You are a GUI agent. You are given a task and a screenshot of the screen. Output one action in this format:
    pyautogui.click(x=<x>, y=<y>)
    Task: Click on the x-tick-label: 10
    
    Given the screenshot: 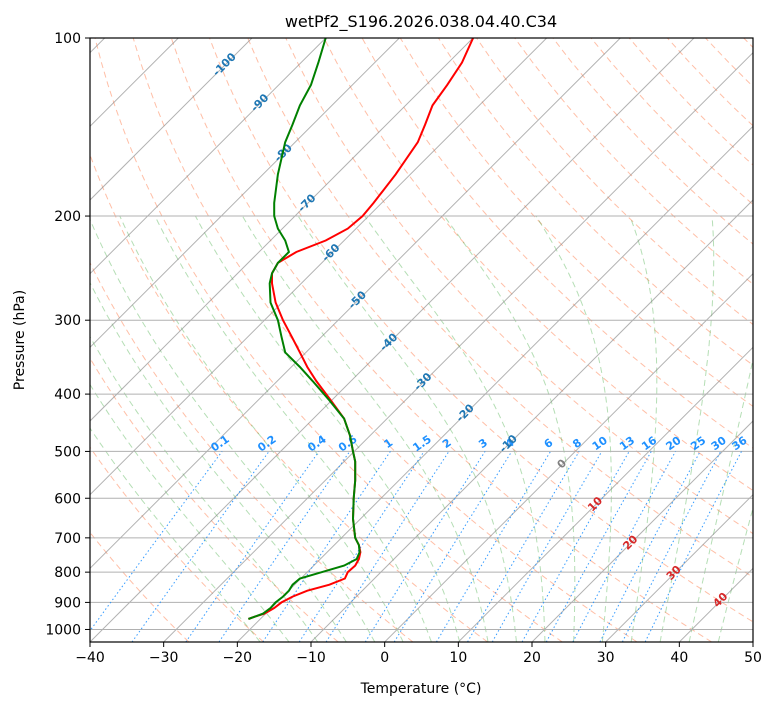 What is the action you would take?
    pyautogui.click(x=458, y=658)
    